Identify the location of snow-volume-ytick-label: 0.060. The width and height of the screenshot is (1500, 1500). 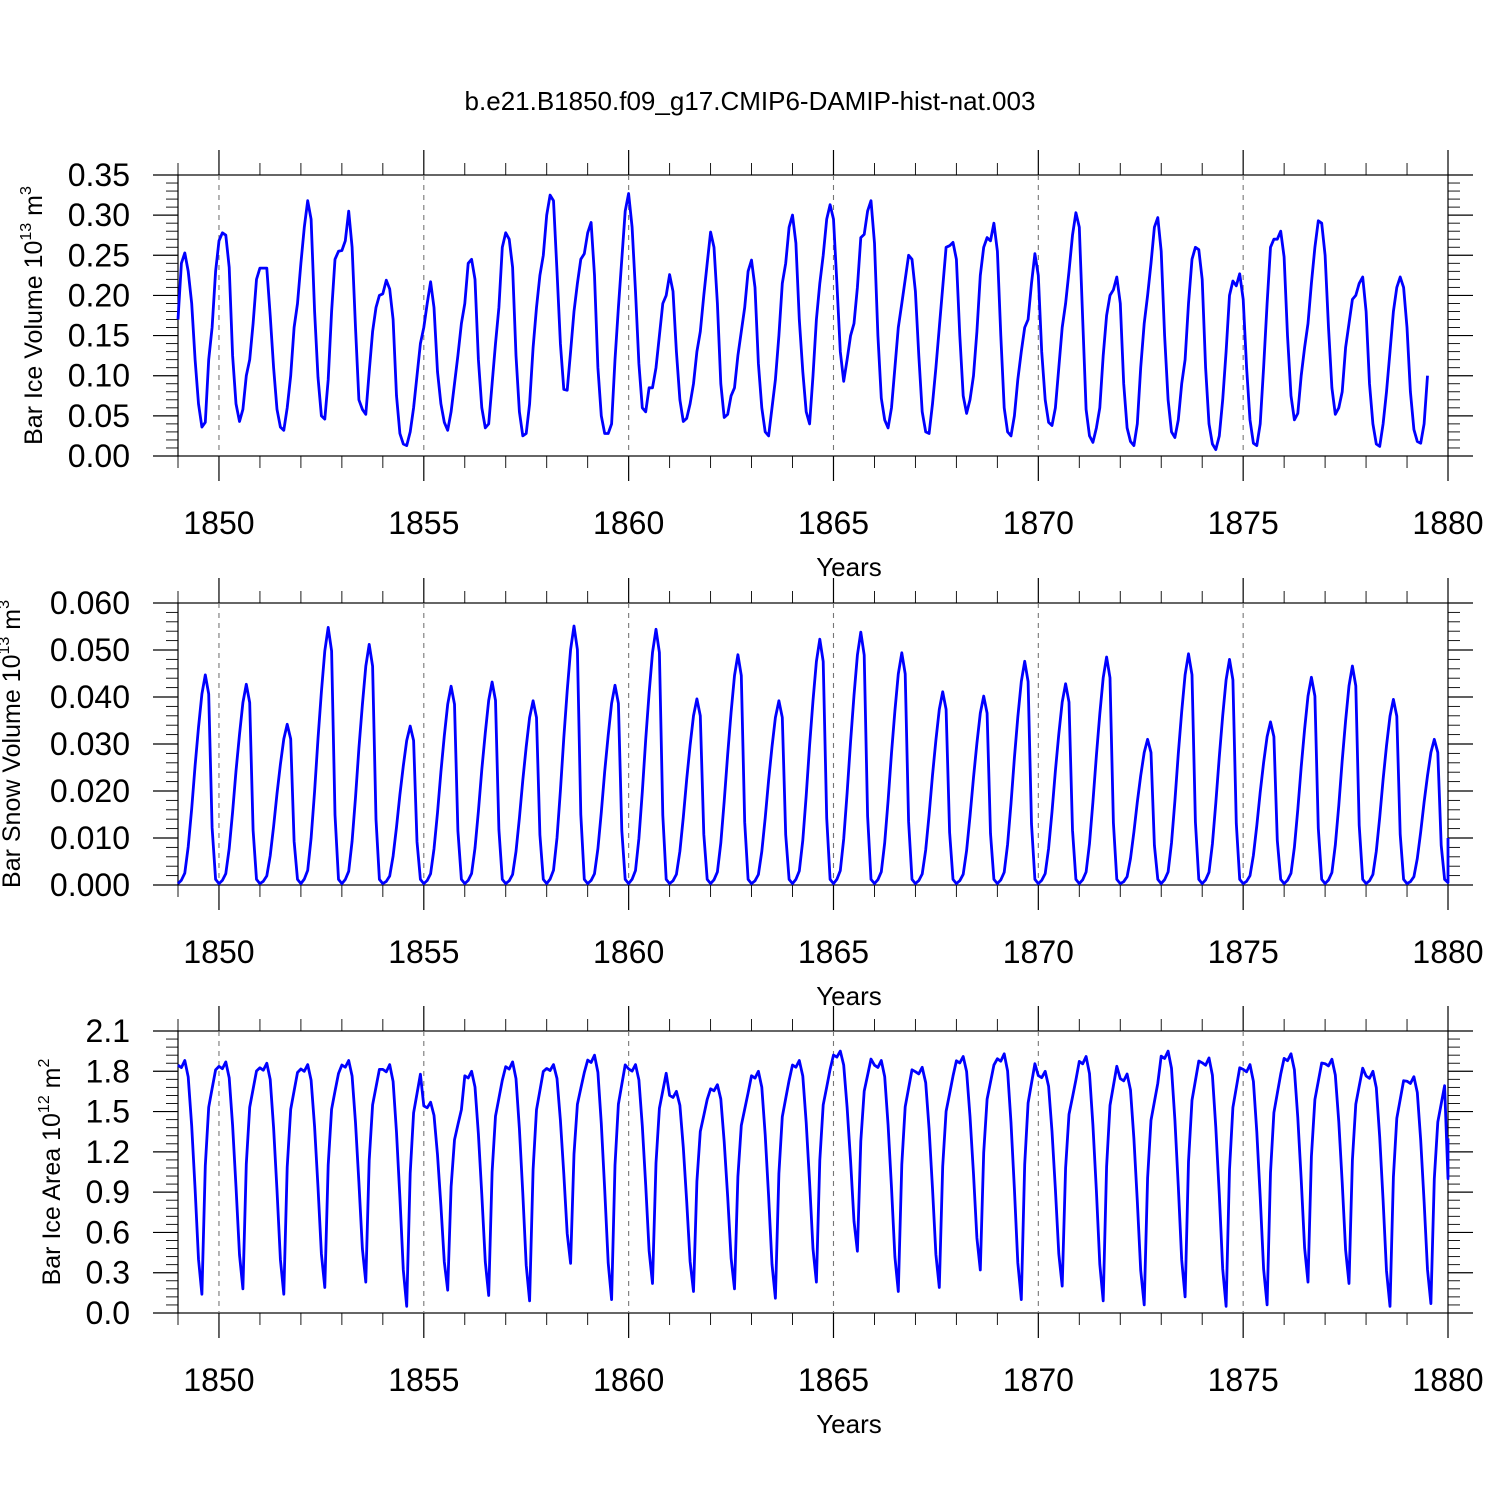
(90, 603).